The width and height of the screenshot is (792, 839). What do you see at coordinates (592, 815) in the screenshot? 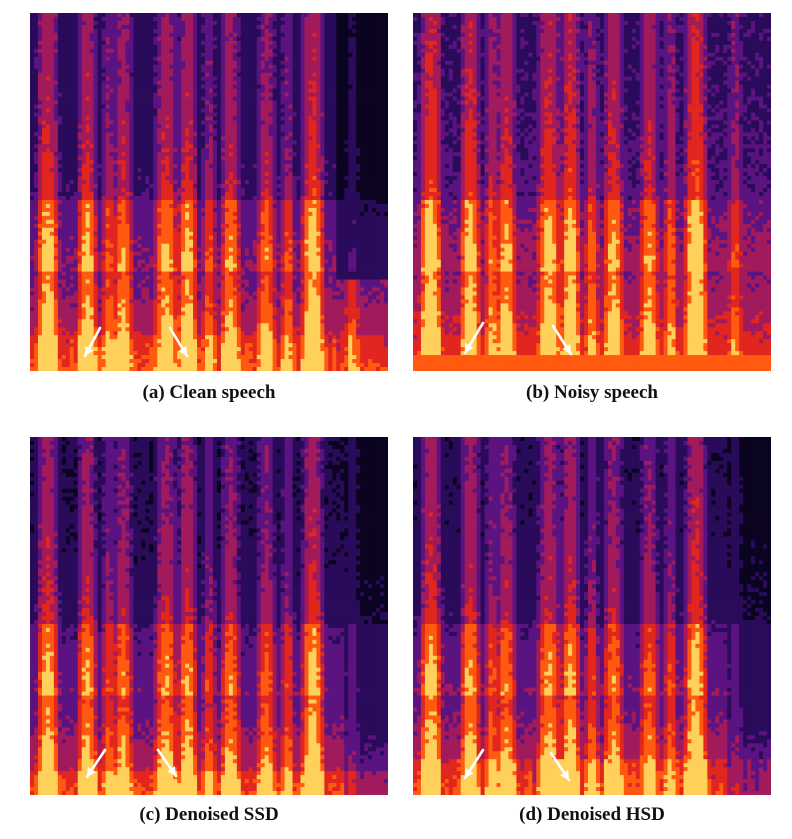
I see `caption-hsd: (d) Denoised HSD` at bounding box center [592, 815].